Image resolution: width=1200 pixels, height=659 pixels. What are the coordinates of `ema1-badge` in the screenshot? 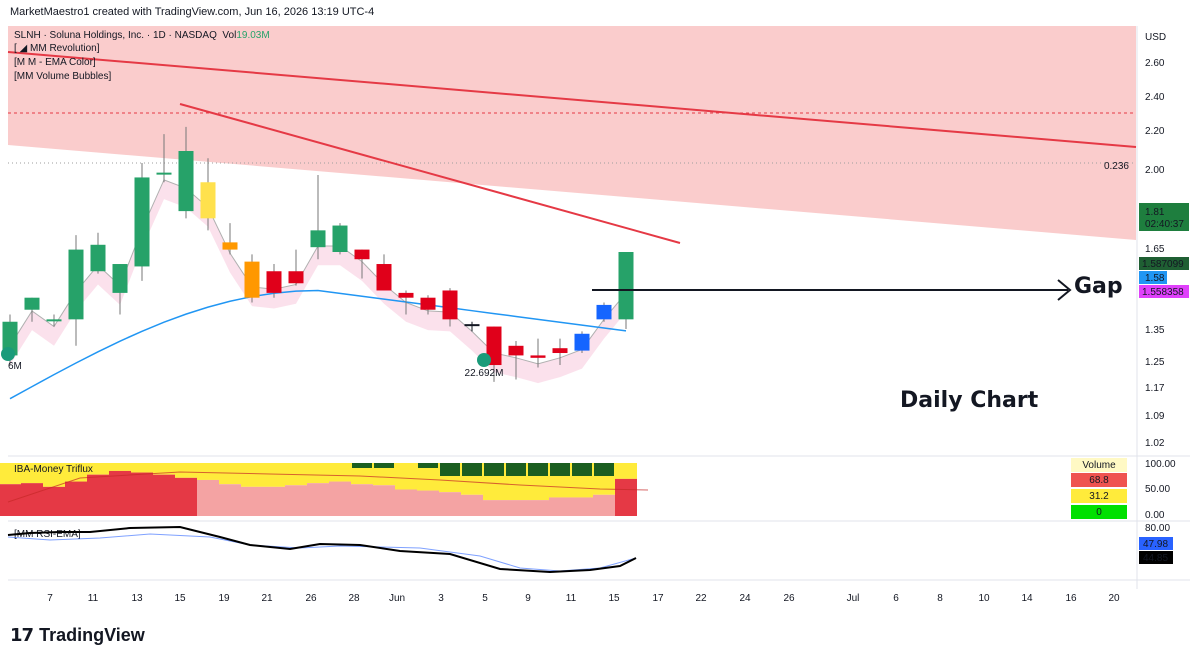 It's located at (1164, 263).